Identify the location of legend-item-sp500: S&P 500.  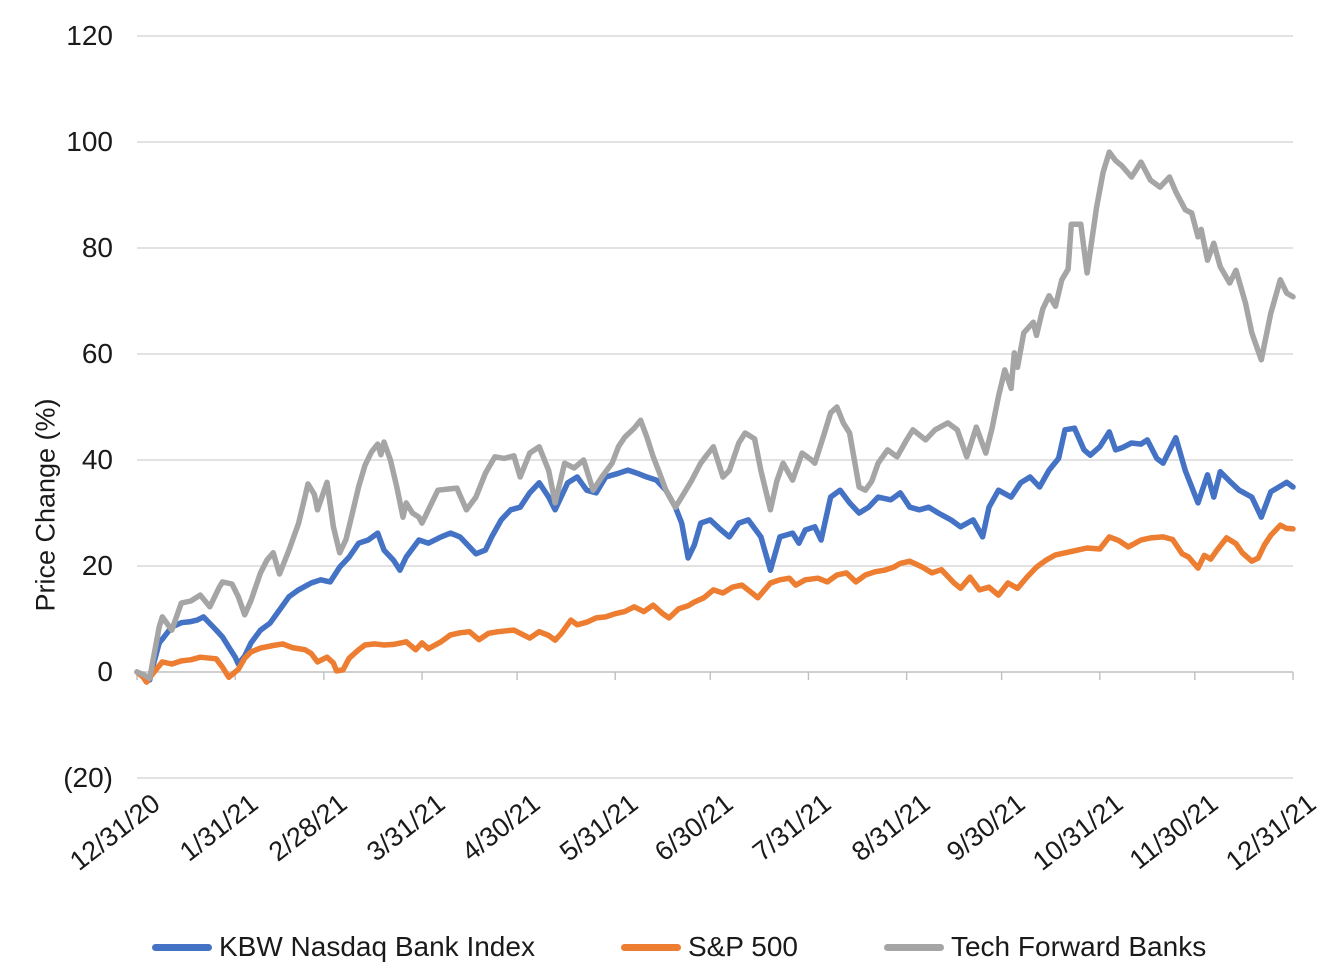
(709, 947).